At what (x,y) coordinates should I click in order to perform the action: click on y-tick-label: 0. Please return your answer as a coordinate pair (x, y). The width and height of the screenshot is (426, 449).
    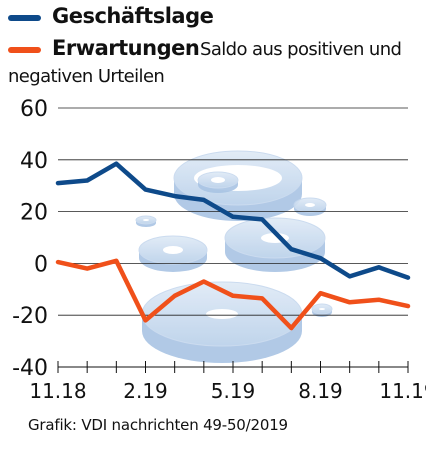
    Looking at the image, I should click on (41, 264).